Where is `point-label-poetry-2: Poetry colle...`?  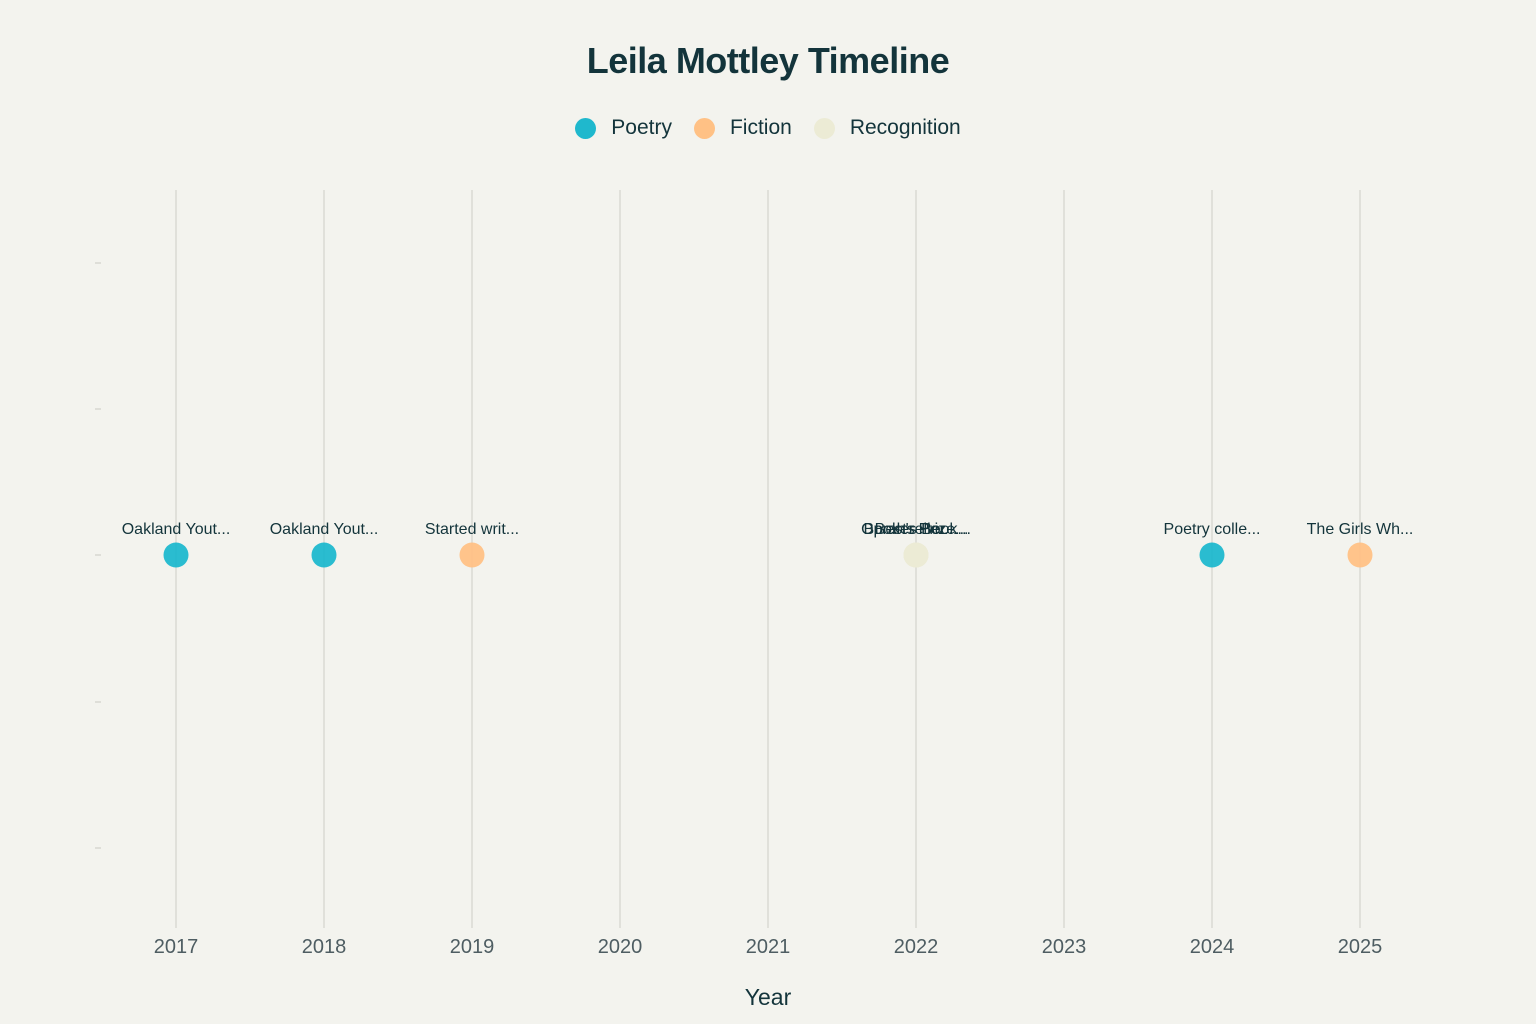
point-label-poetry-2: Poetry colle... is located at coordinates (1212, 529).